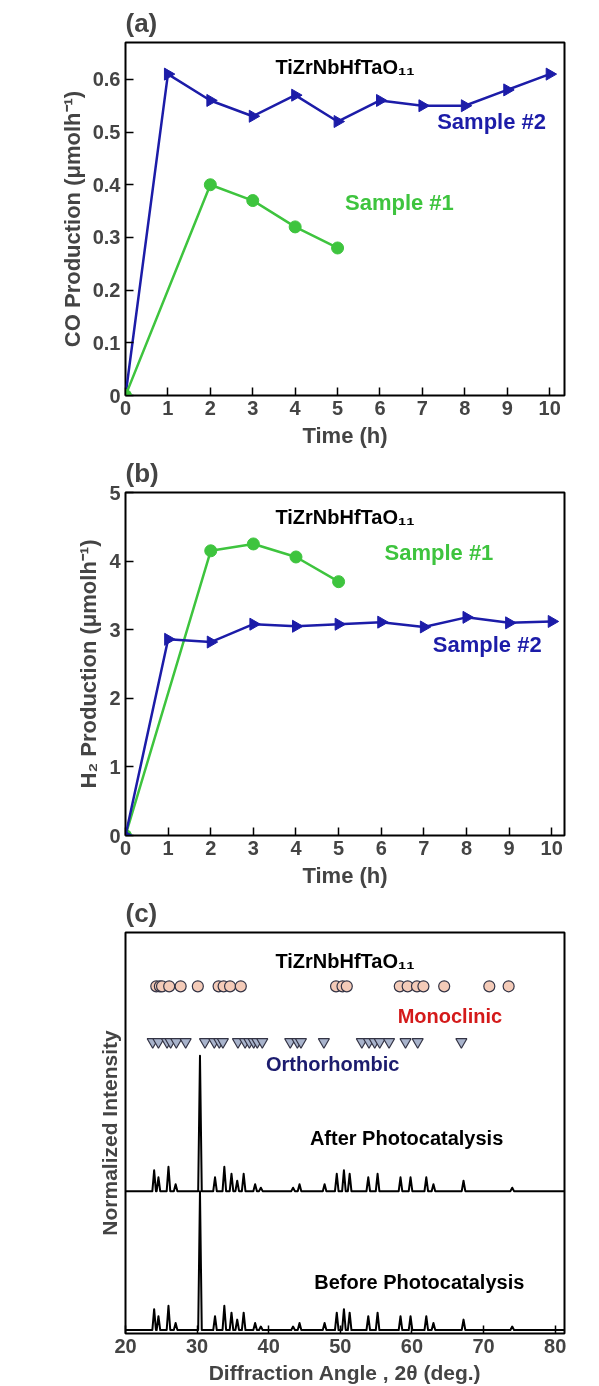 This screenshot has width=599, height=1386. What do you see at coordinates (345, 960) in the screenshot?
I see `text: TiZrNbHfTaO₁₁` at bounding box center [345, 960].